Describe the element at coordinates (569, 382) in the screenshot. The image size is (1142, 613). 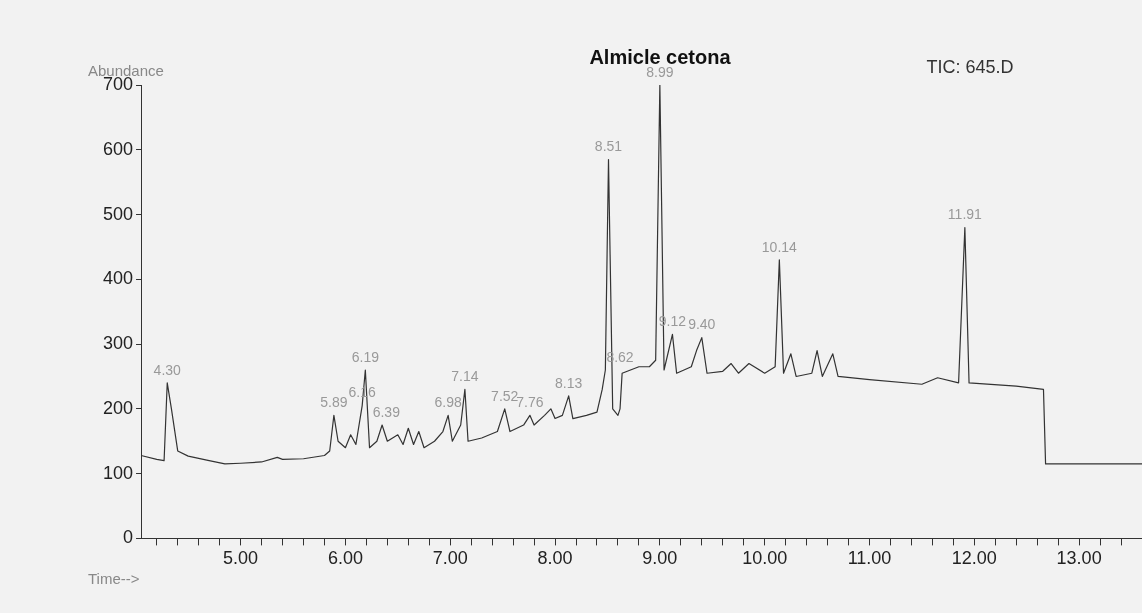
I see `annotation: 8.13` at that location.